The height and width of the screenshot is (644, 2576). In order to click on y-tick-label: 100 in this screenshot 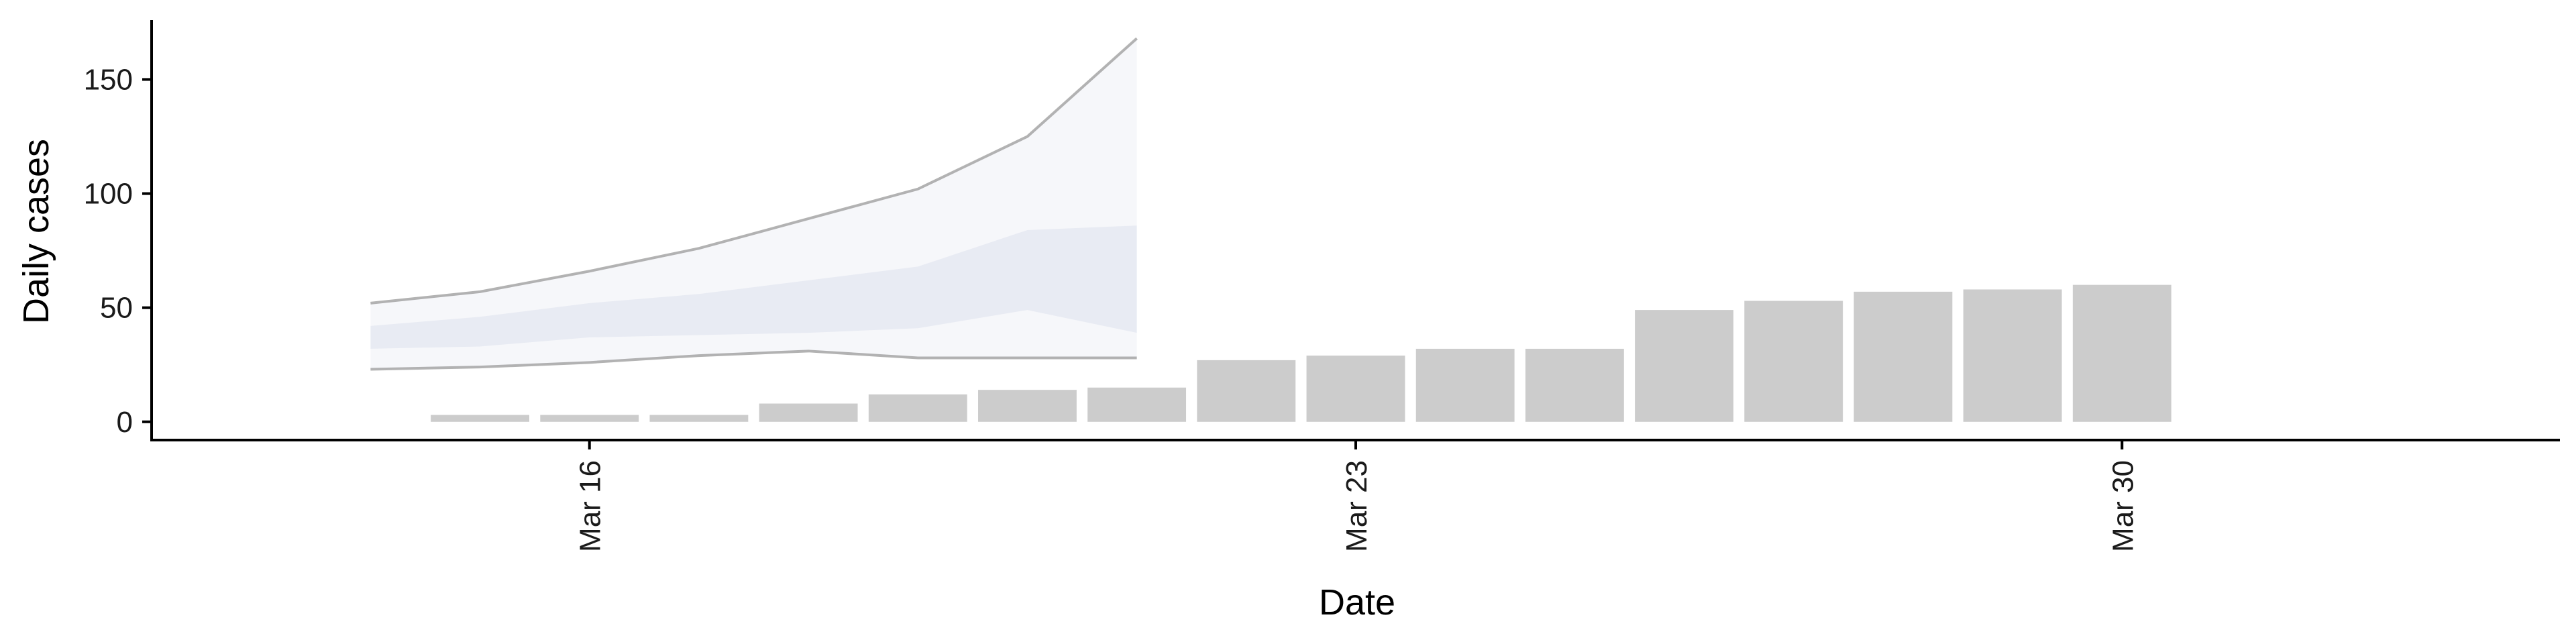, I will do `click(108, 194)`.